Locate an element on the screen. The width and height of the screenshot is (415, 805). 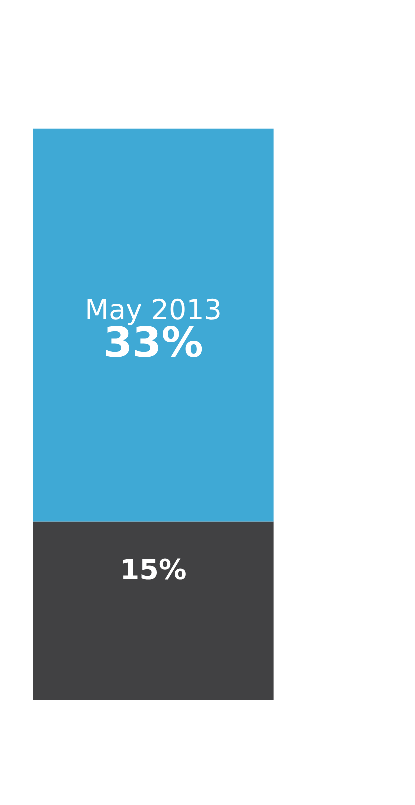
data-label: 15% is located at coordinates (154, 569).